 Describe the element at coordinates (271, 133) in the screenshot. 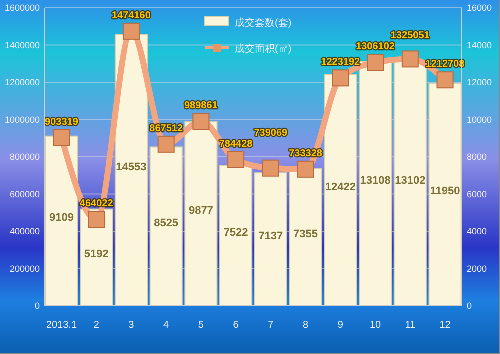

I see `data-label: 739069` at that location.